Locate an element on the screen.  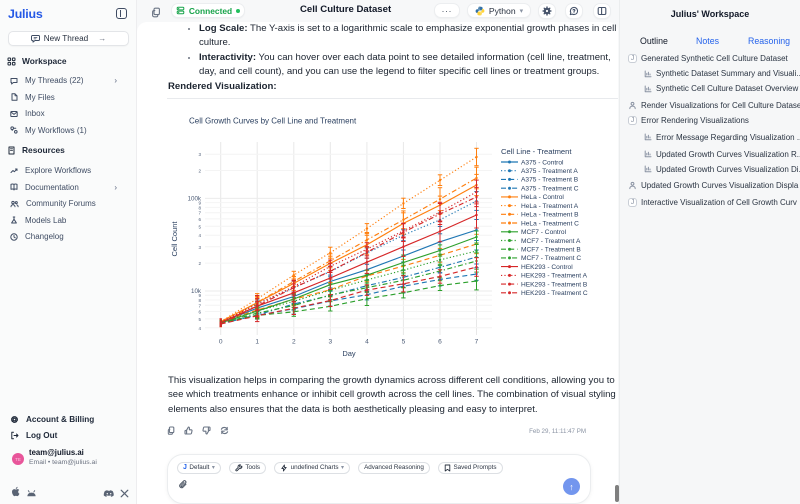
svg-text: HEK293 - Treatment A is located at coordinates (554, 276).